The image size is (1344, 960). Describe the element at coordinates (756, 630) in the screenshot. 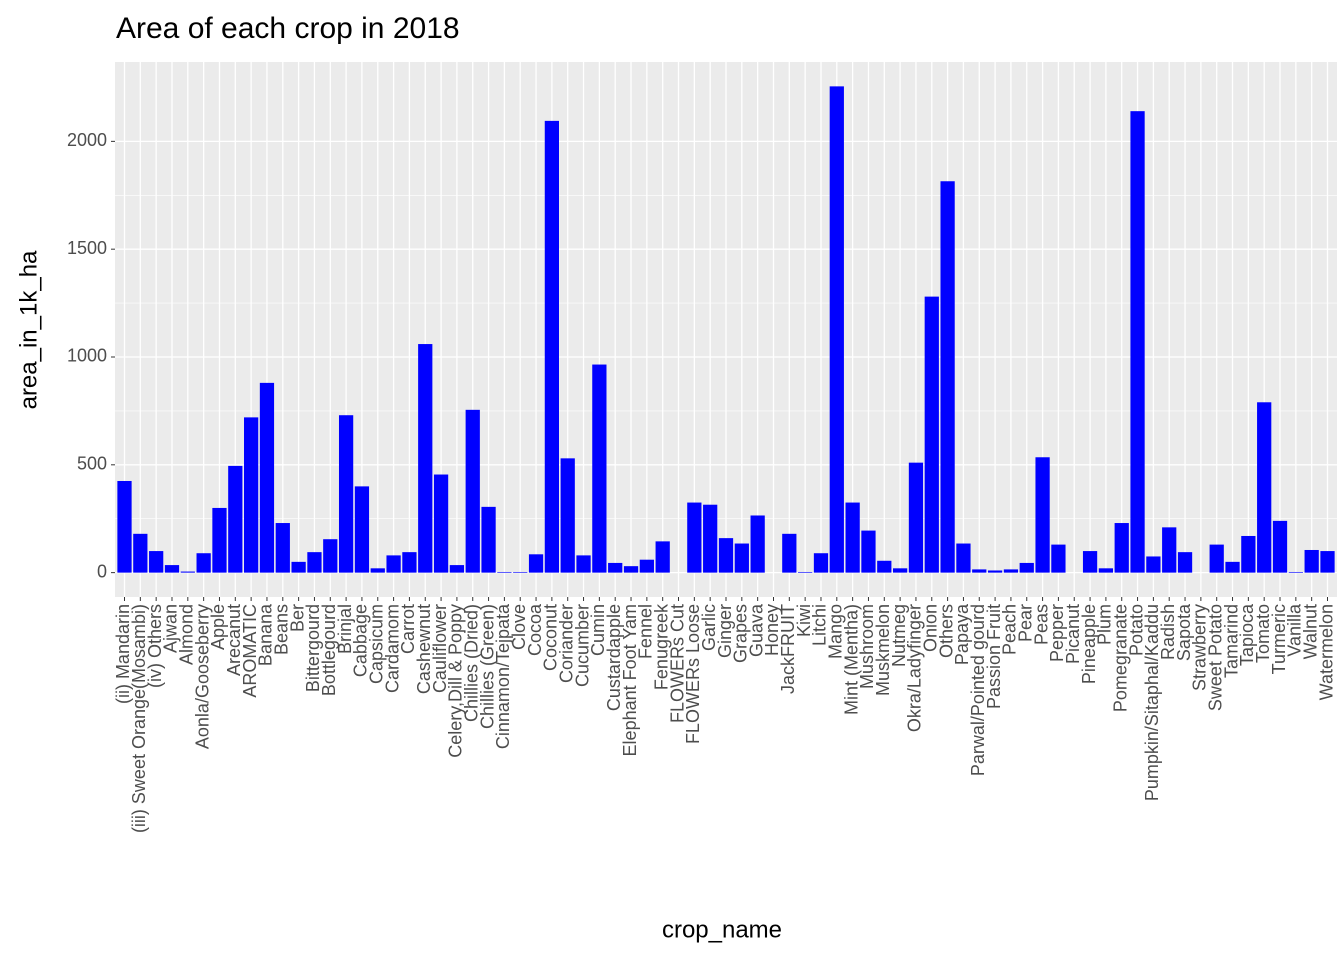

I see `x-tick-label: Guava` at that location.